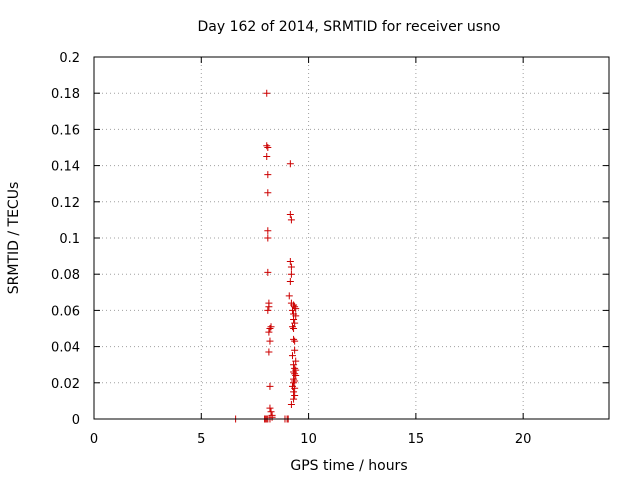  What do you see at coordinates (65, 275) in the screenshot?
I see `y-tick-label: 0.08` at bounding box center [65, 275].